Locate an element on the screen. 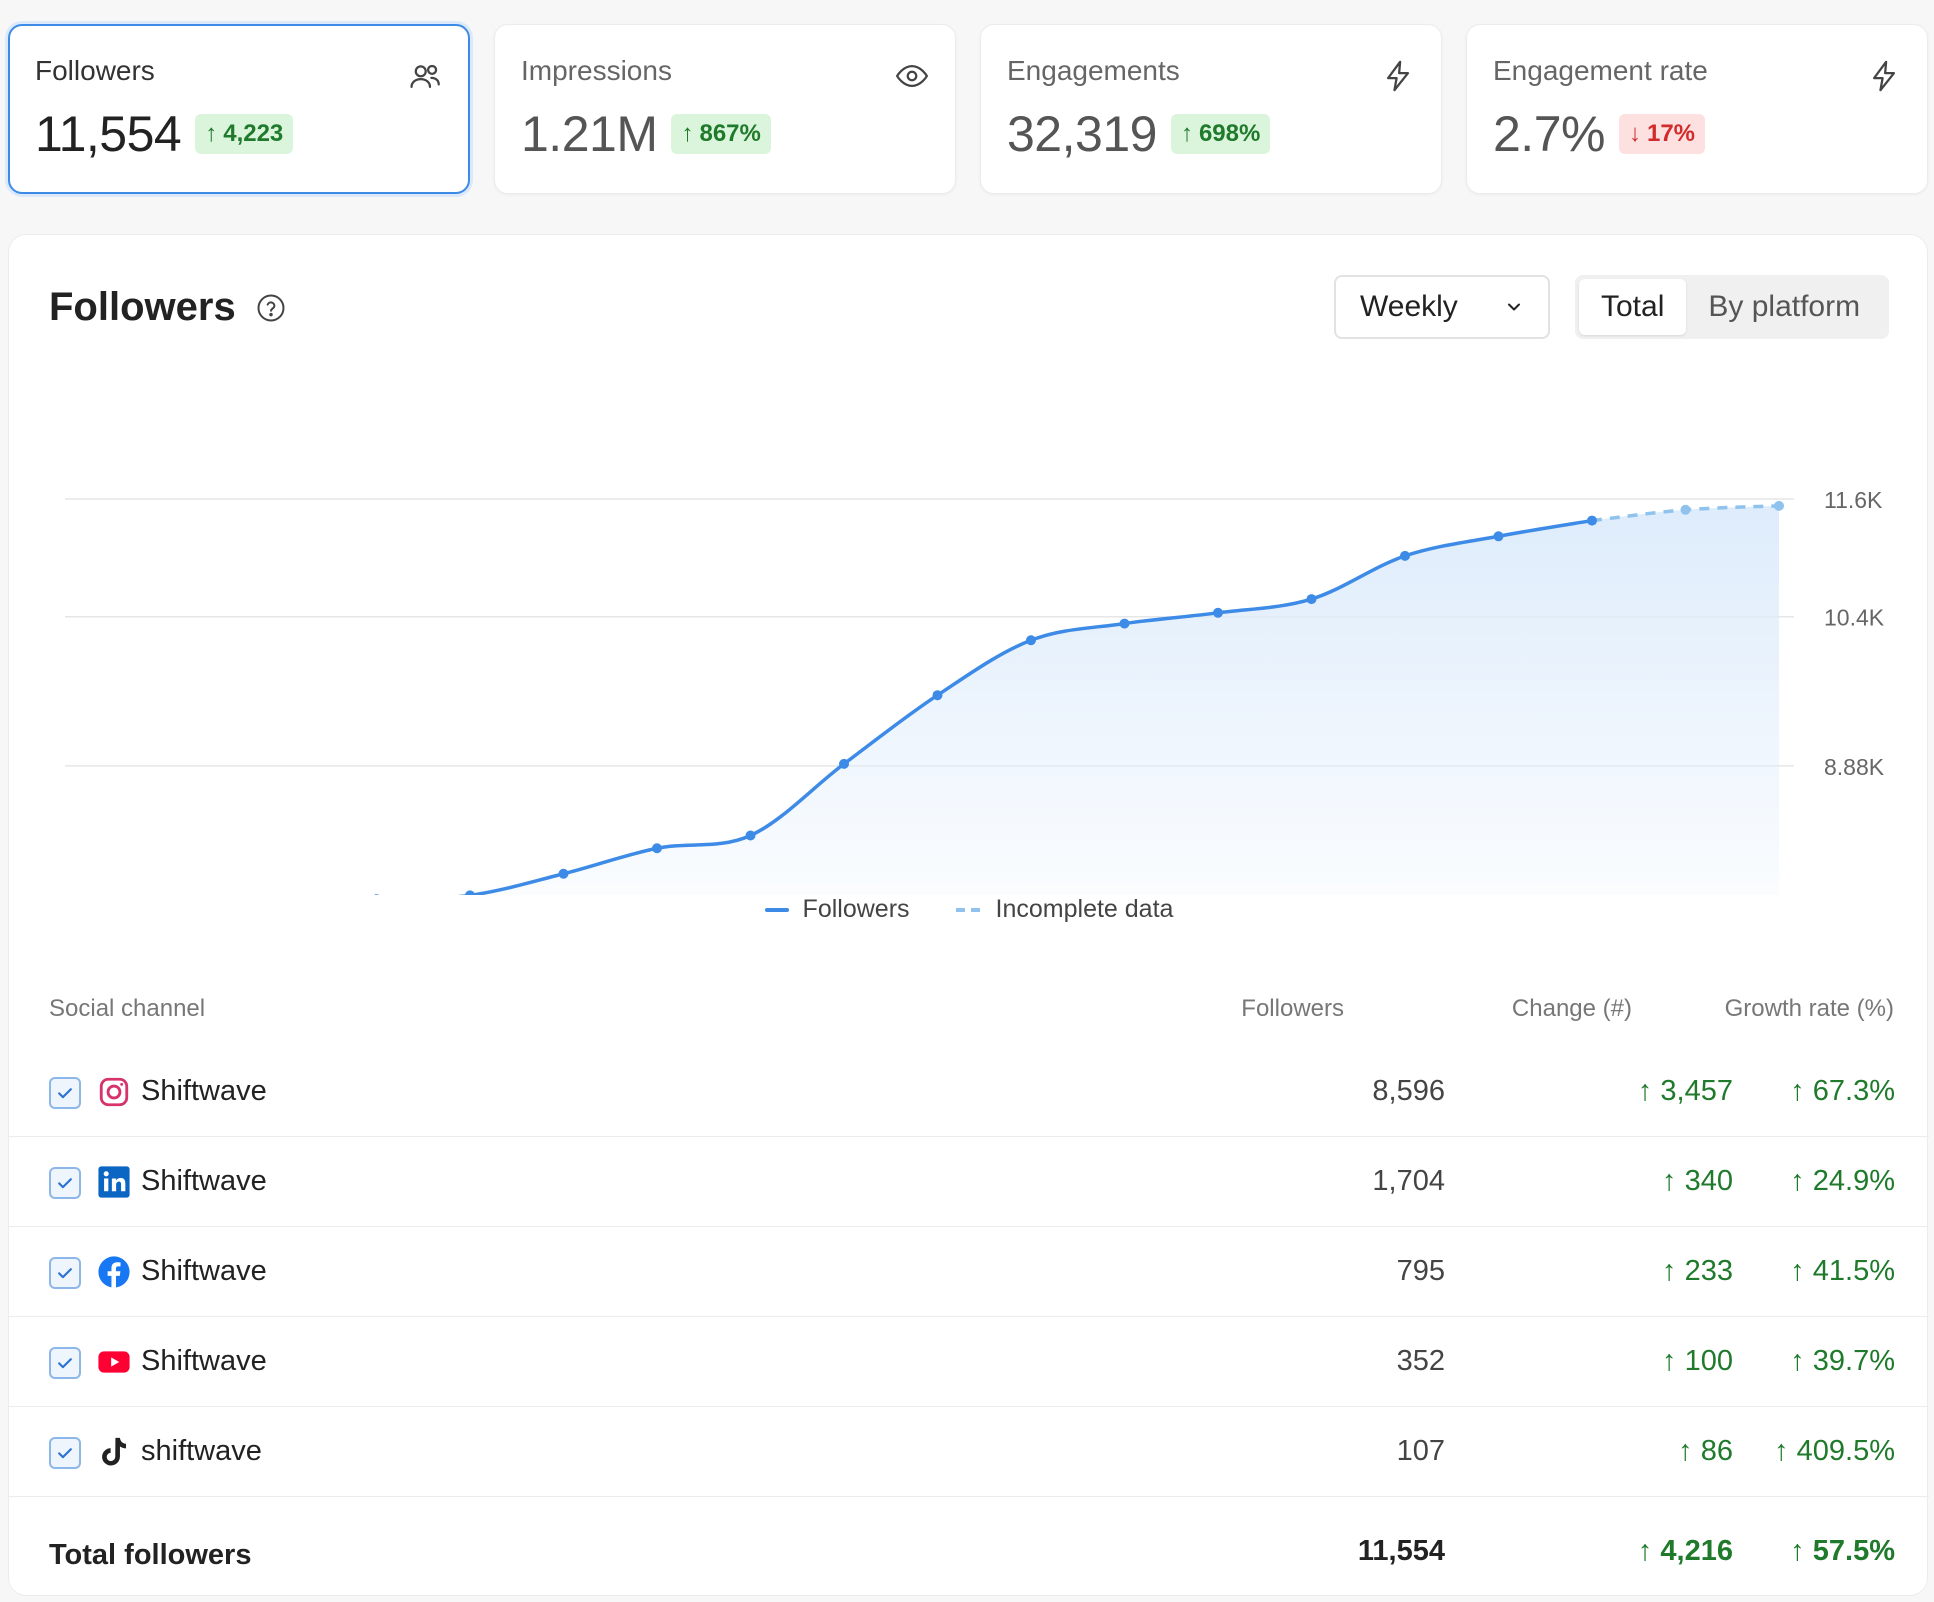  metric-card-engagement-rate: Engagement rate 2.7% ↓ 17% is located at coordinates (1697, 109).